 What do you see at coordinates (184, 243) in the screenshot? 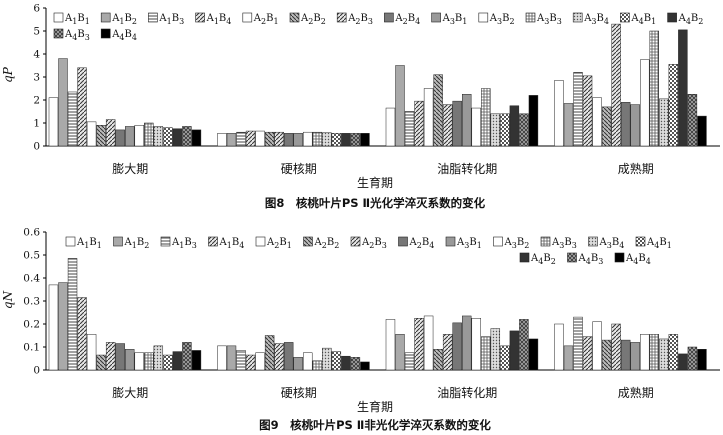
I see `legend-label: A1B3` at bounding box center [184, 243].